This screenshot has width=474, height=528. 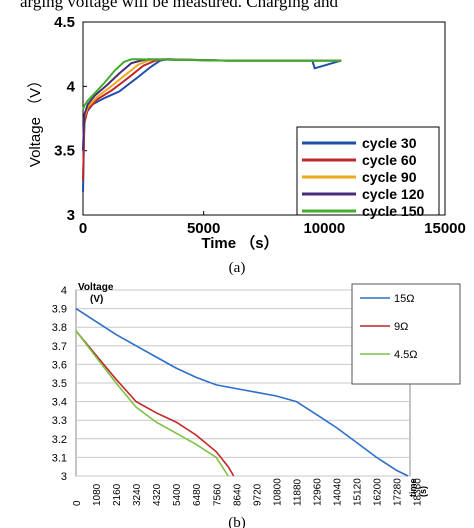 What do you see at coordinates (217, 494) in the screenshot?
I see `chart-b-x-tick-label: 7560` at bounding box center [217, 494].